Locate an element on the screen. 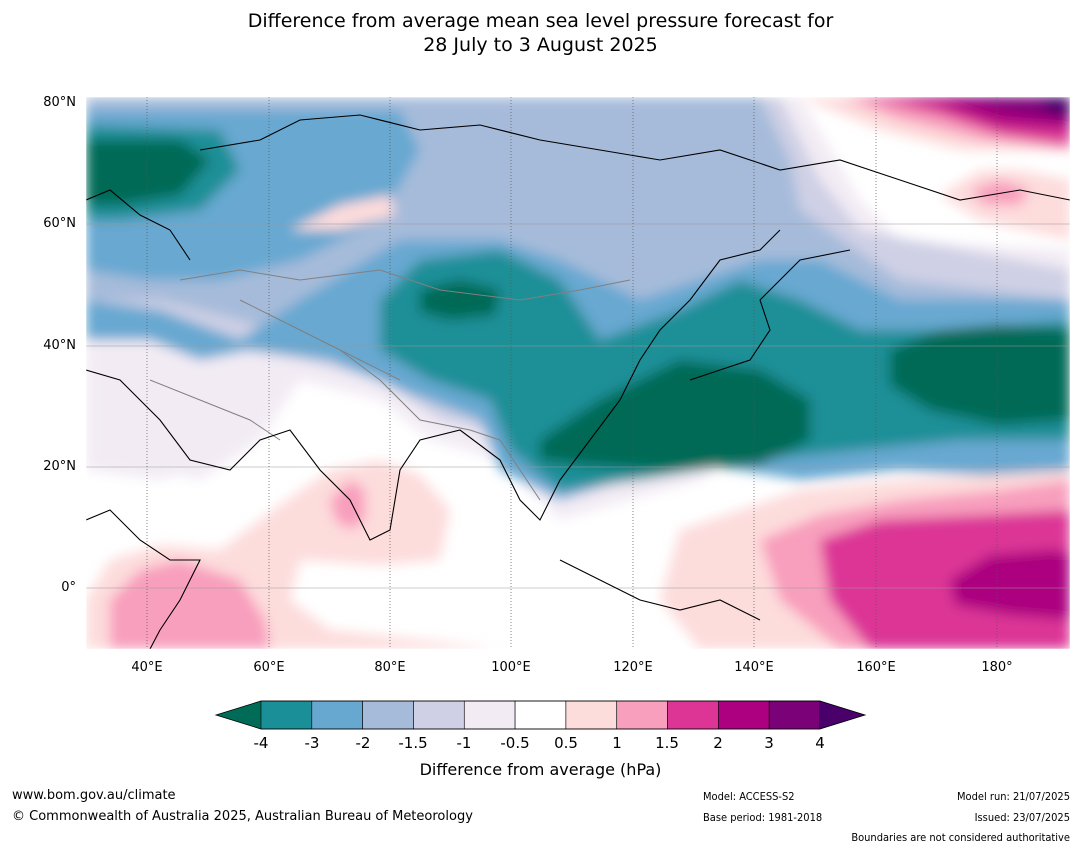 The image size is (1081, 850). lon-label-120e: 120°E is located at coordinates (633, 667).